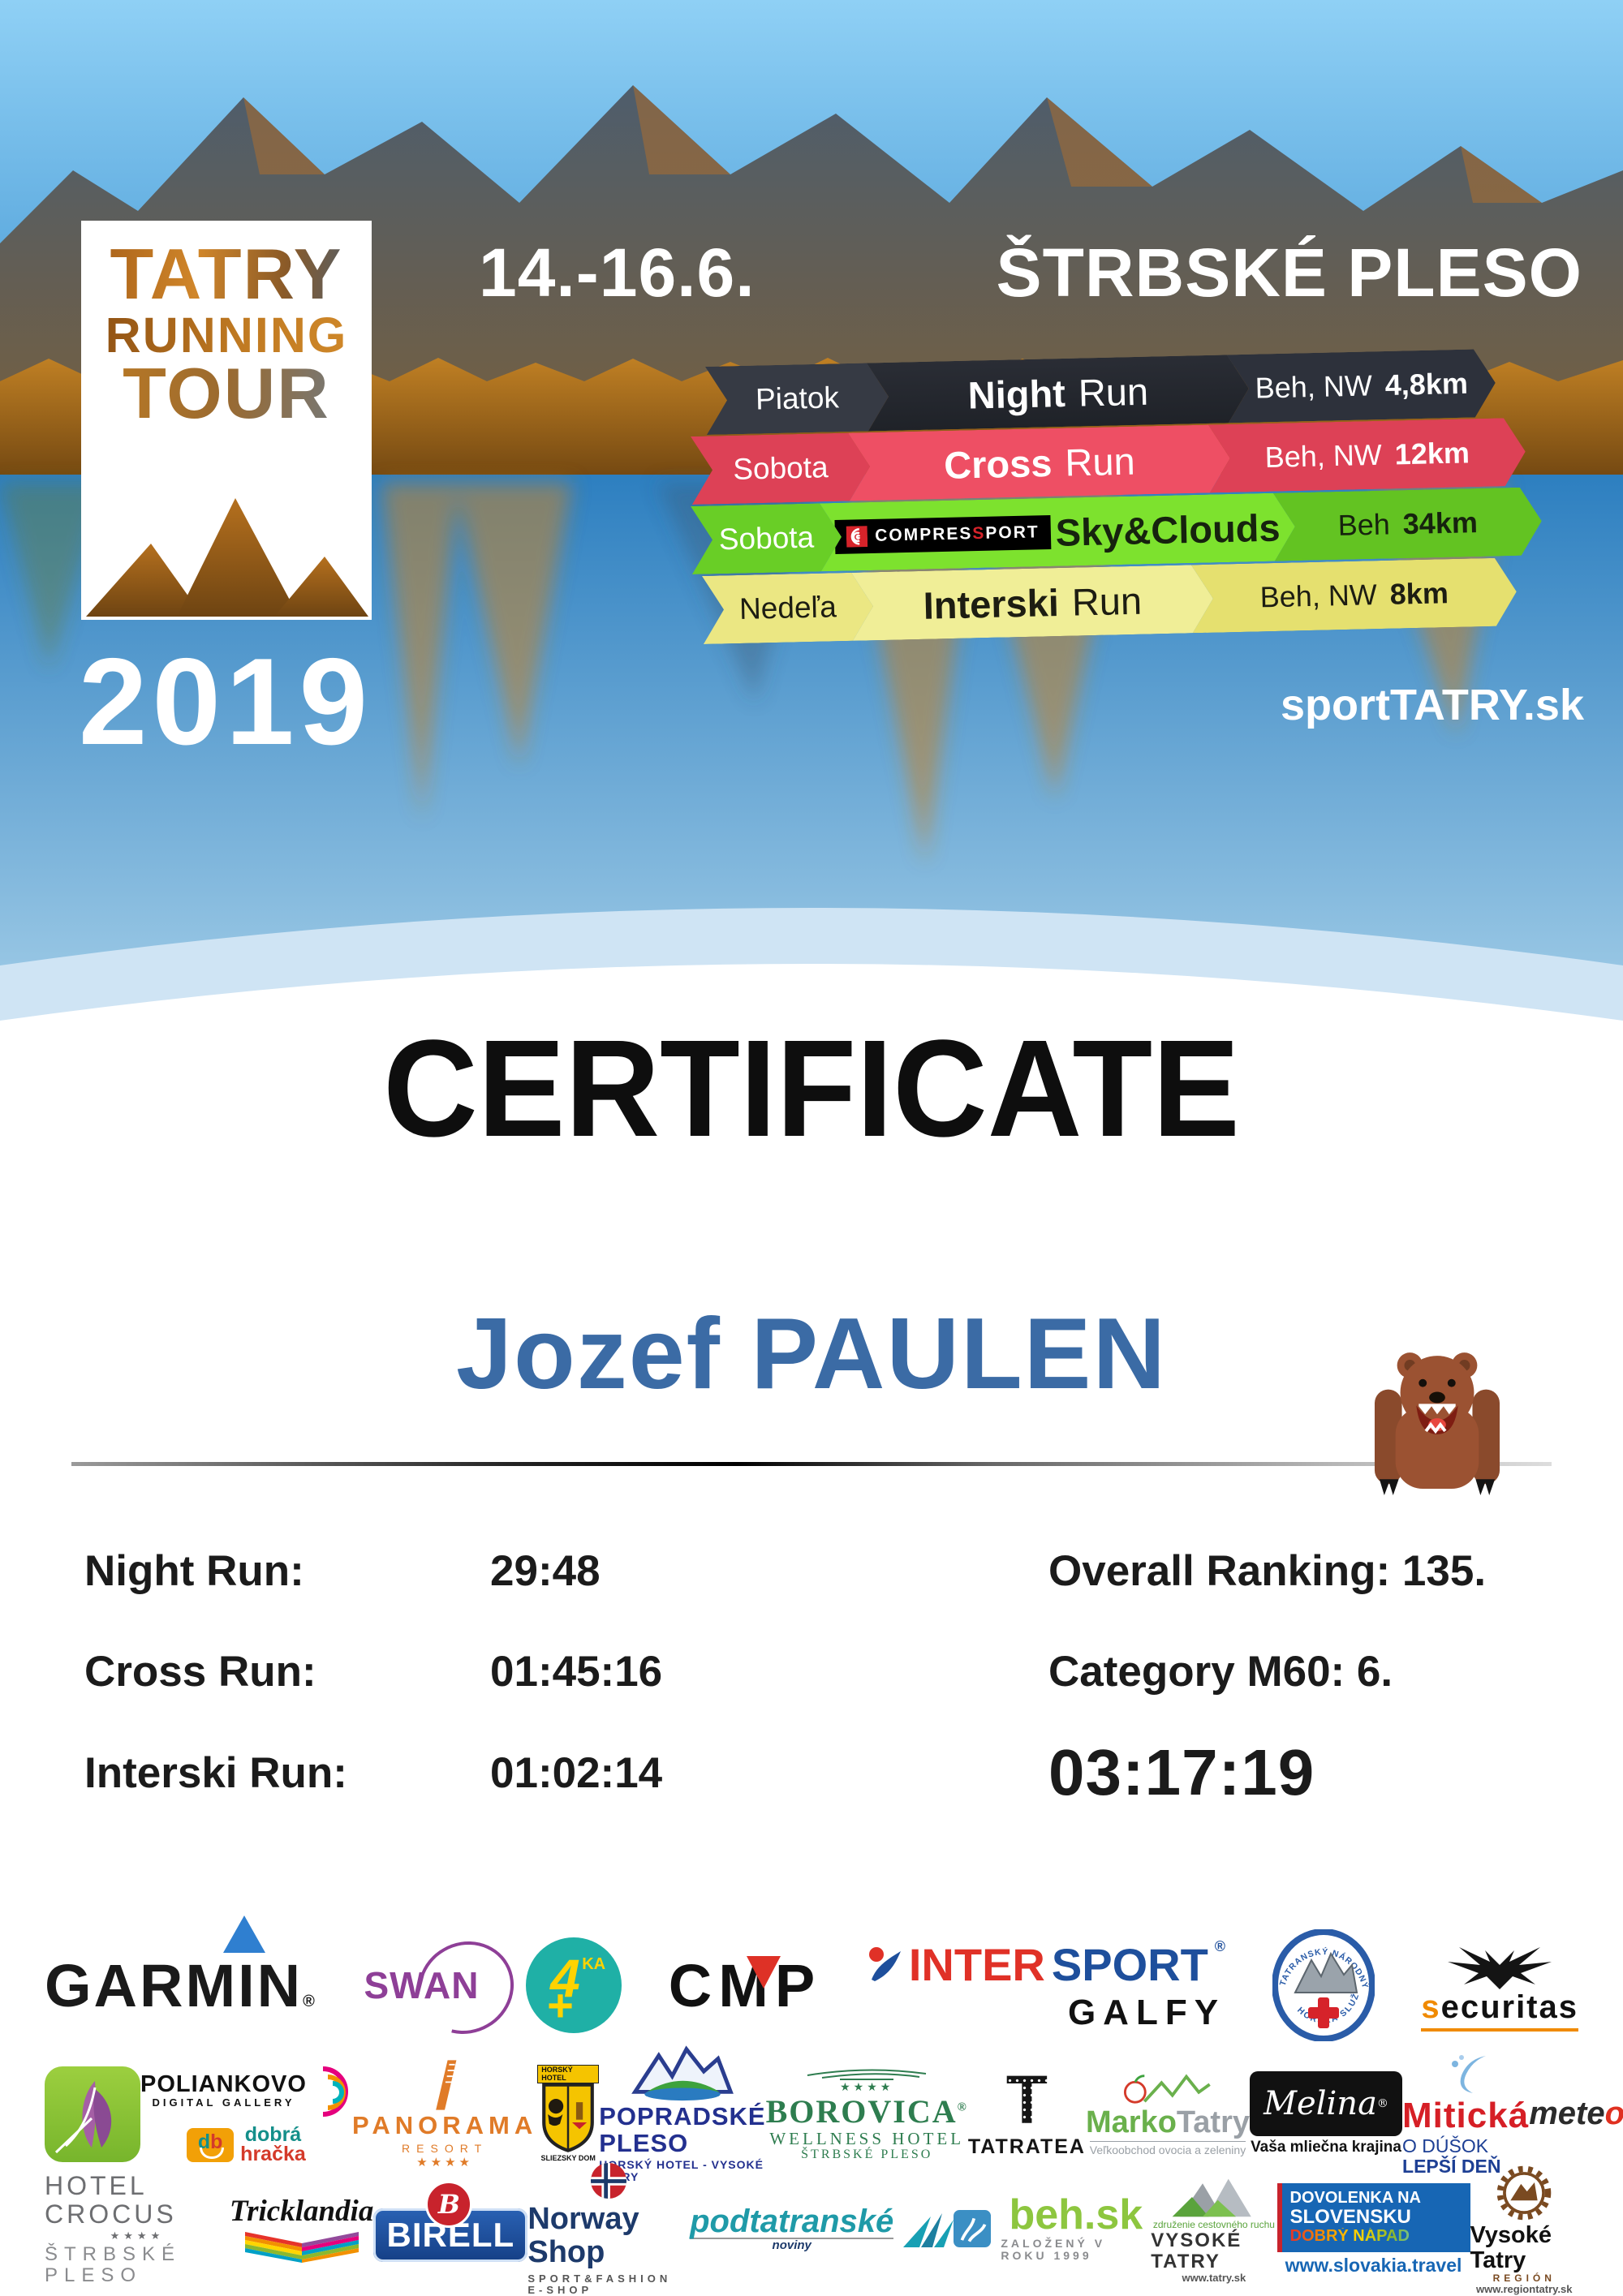 This screenshot has width=1623, height=2296. I want to click on 4ka-logo: 4 KA +, so click(574, 1985).